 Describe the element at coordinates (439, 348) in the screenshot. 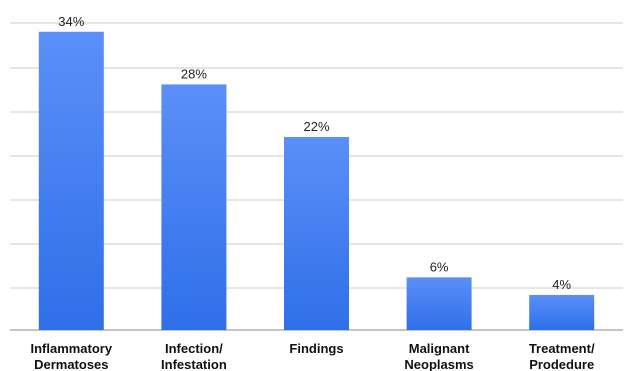

I see `category-label-line: Malignant` at that location.